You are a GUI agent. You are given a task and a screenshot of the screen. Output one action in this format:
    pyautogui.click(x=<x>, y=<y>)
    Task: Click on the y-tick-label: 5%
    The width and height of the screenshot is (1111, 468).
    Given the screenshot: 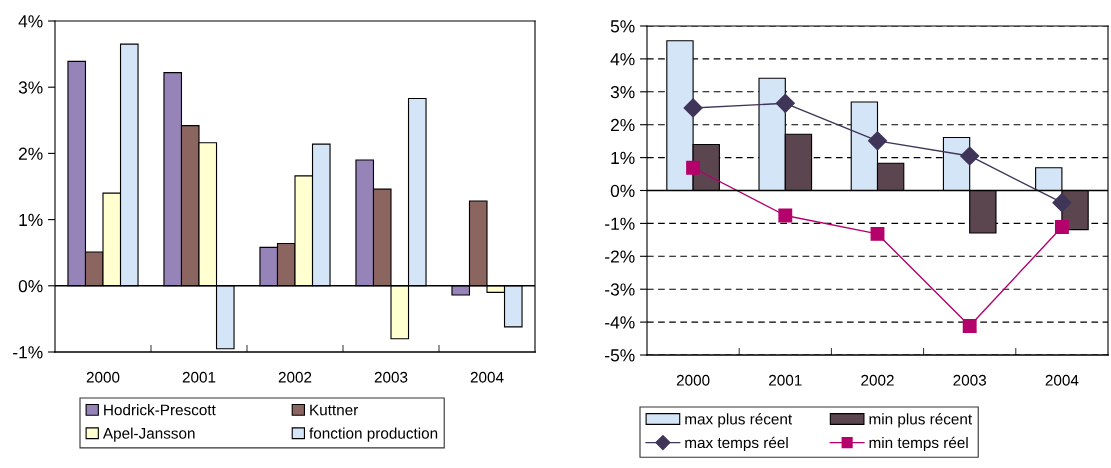 What is the action you would take?
    pyautogui.click(x=622, y=26)
    